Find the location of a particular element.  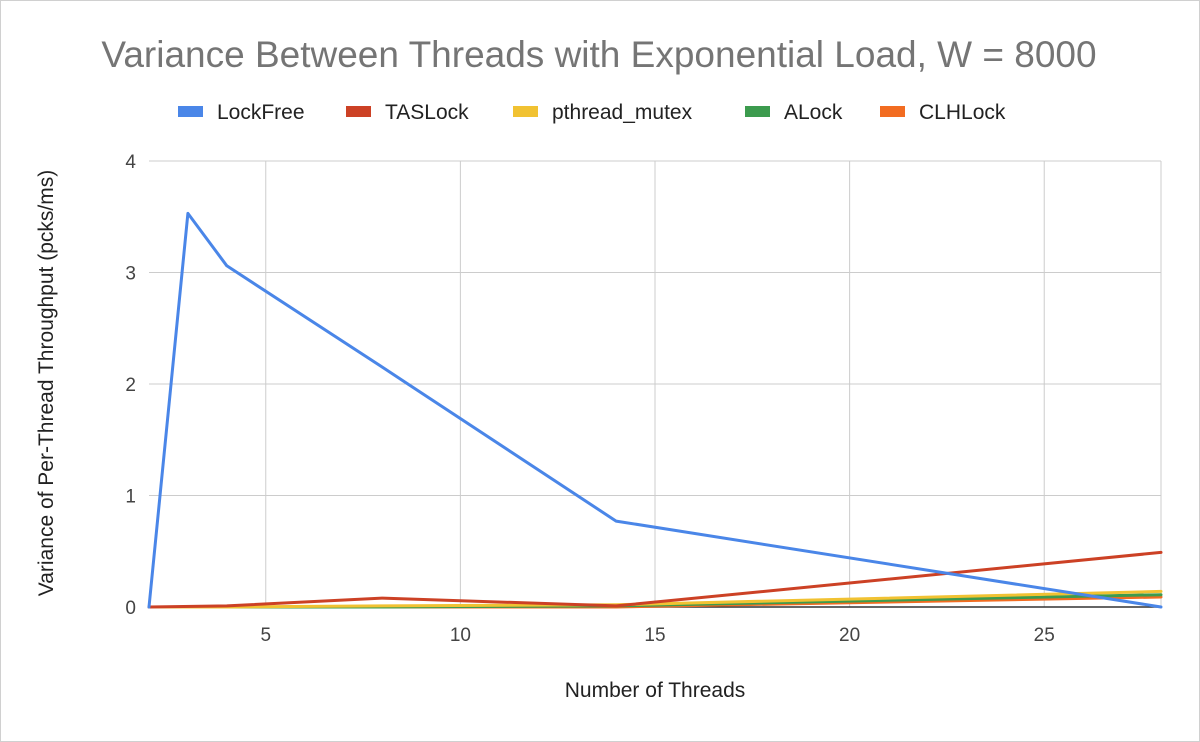

x-tick-label: 15 is located at coordinates (654, 635).